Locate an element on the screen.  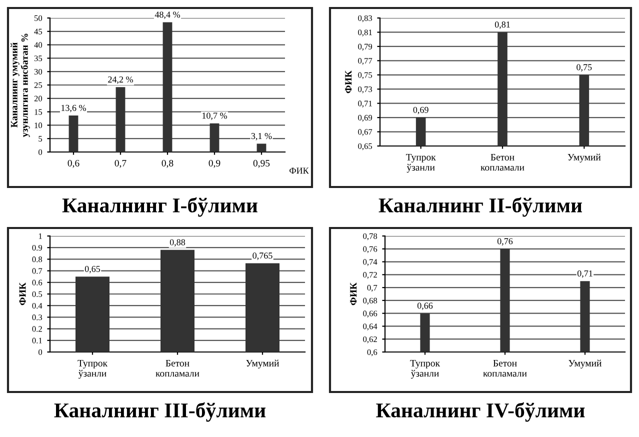
x-tick-label: 0,9 is located at coordinates (214, 164).